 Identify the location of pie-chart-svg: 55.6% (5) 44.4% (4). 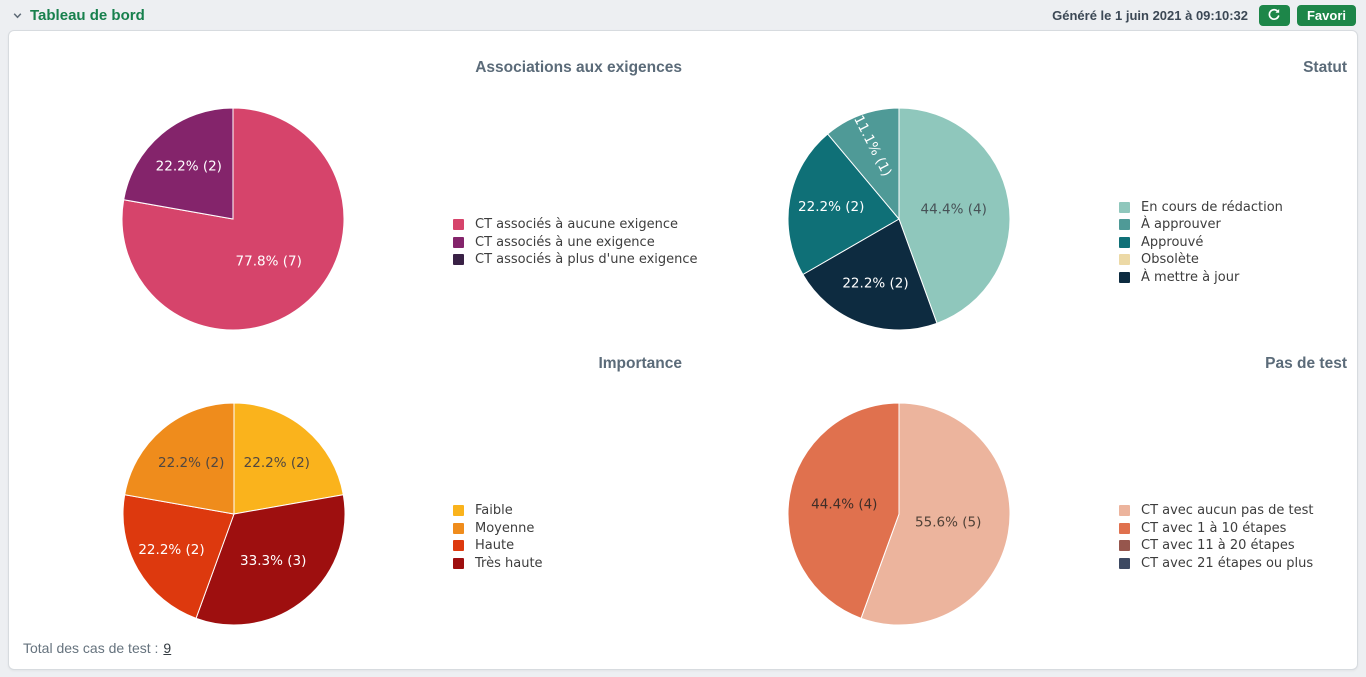
(899, 514).